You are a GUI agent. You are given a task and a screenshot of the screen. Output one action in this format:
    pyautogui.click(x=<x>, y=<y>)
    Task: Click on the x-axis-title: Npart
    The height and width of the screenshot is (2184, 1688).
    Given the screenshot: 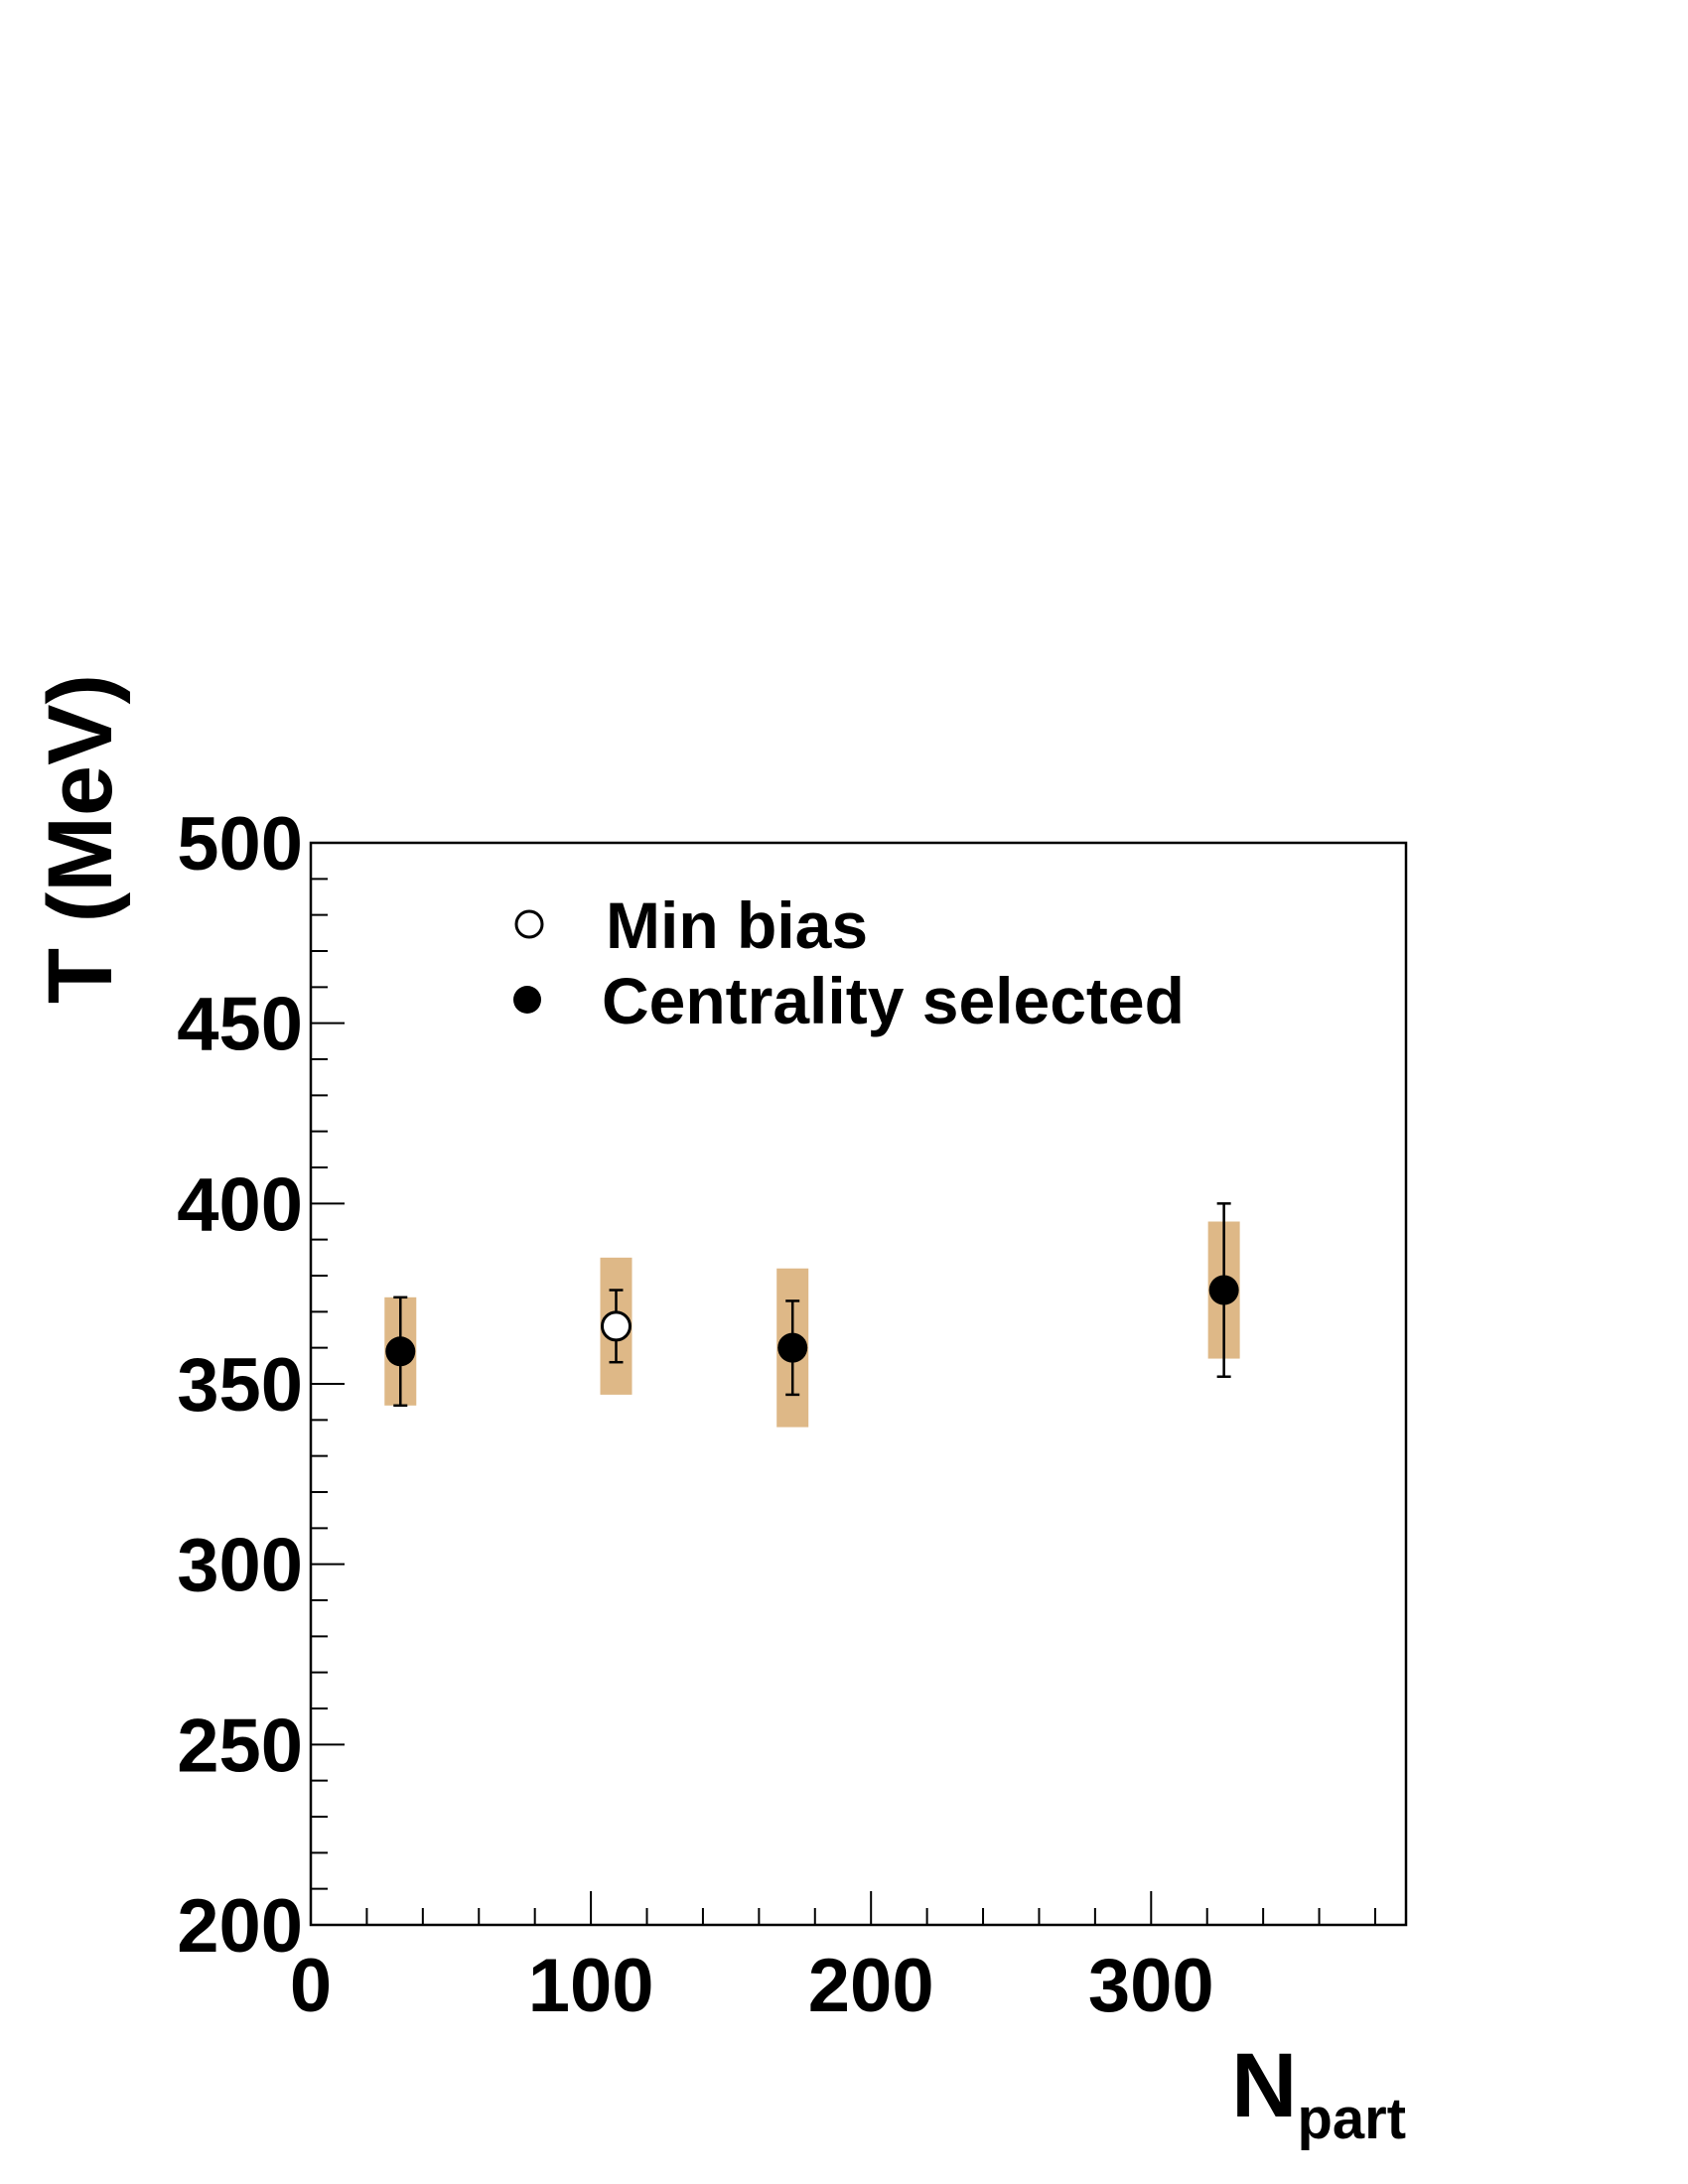 What is the action you would take?
    pyautogui.click(x=1318, y=2093)
    